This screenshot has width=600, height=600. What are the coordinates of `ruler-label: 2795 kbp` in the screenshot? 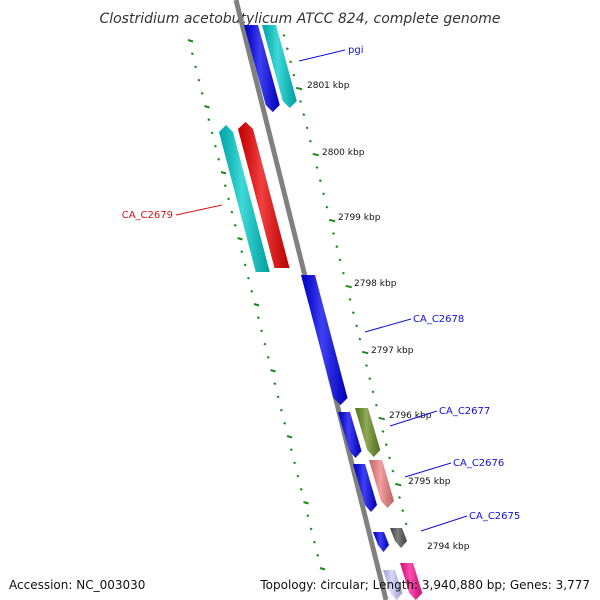 It's located at (429, 482).